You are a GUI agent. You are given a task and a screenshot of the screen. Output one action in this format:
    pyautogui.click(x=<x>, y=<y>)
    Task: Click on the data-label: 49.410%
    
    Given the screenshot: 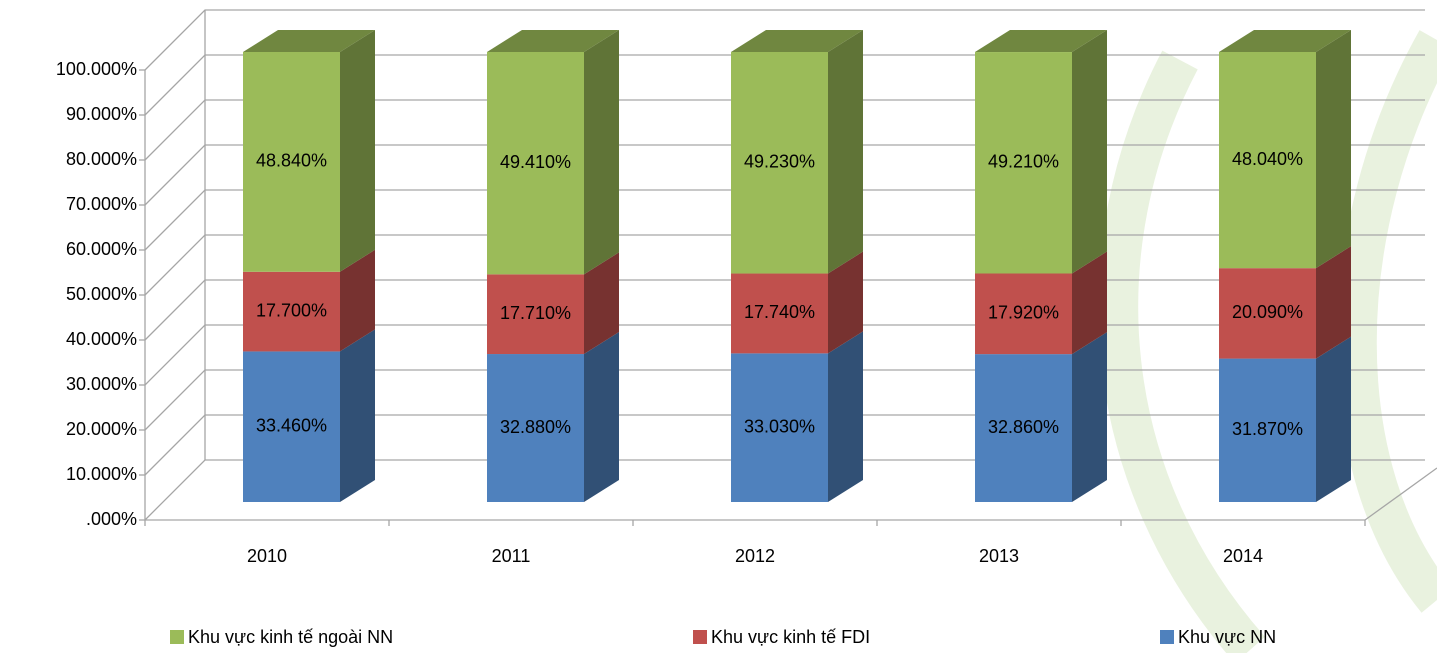 What is the action you would take?
    pyautogui.click(x=535, y=162)
    